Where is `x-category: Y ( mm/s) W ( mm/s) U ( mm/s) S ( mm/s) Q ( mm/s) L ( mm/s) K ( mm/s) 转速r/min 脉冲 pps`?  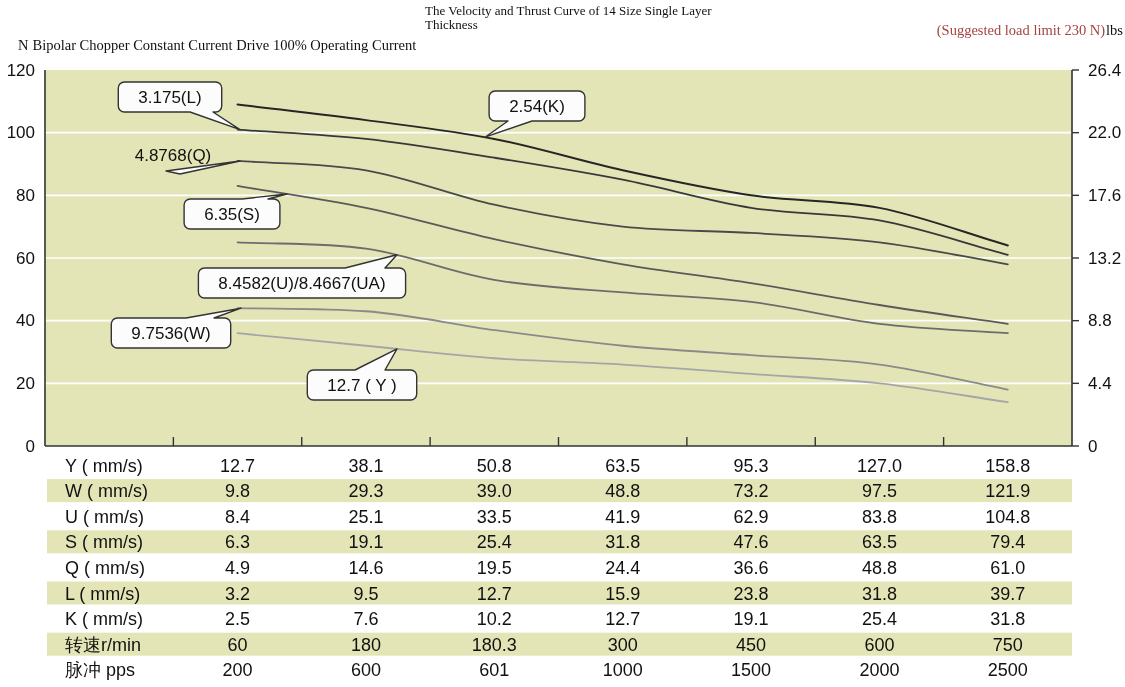
x-category: Y ( mm/s) W ( mm/s) U ( mm/s) S ( mm/s) Q ( mm/s) L ( mm/s) K ( mm/s) 转速r/min 脉冲 pps is located at coordinates (106, 568).